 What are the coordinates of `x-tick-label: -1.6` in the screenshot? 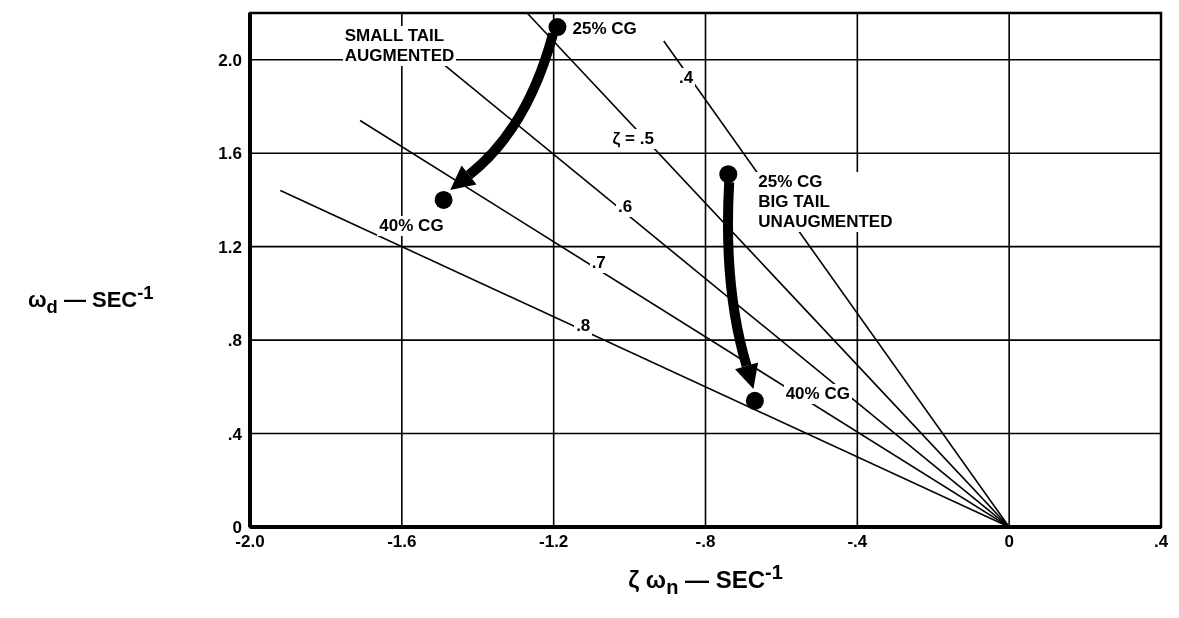 It's located at (402, 542).